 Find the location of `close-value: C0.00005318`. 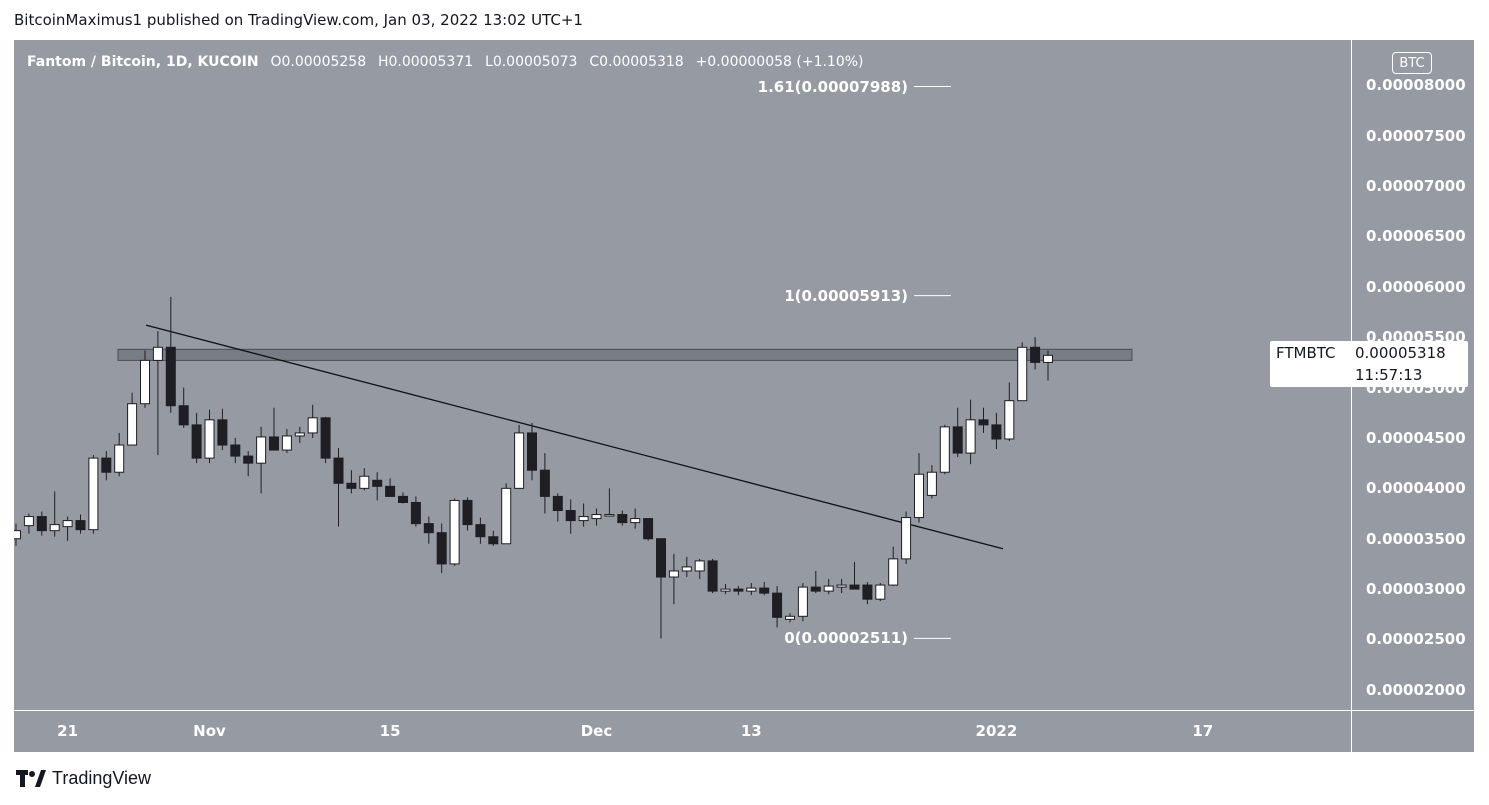

close-value: C0.00005318 is located at coordinates (636, 62).